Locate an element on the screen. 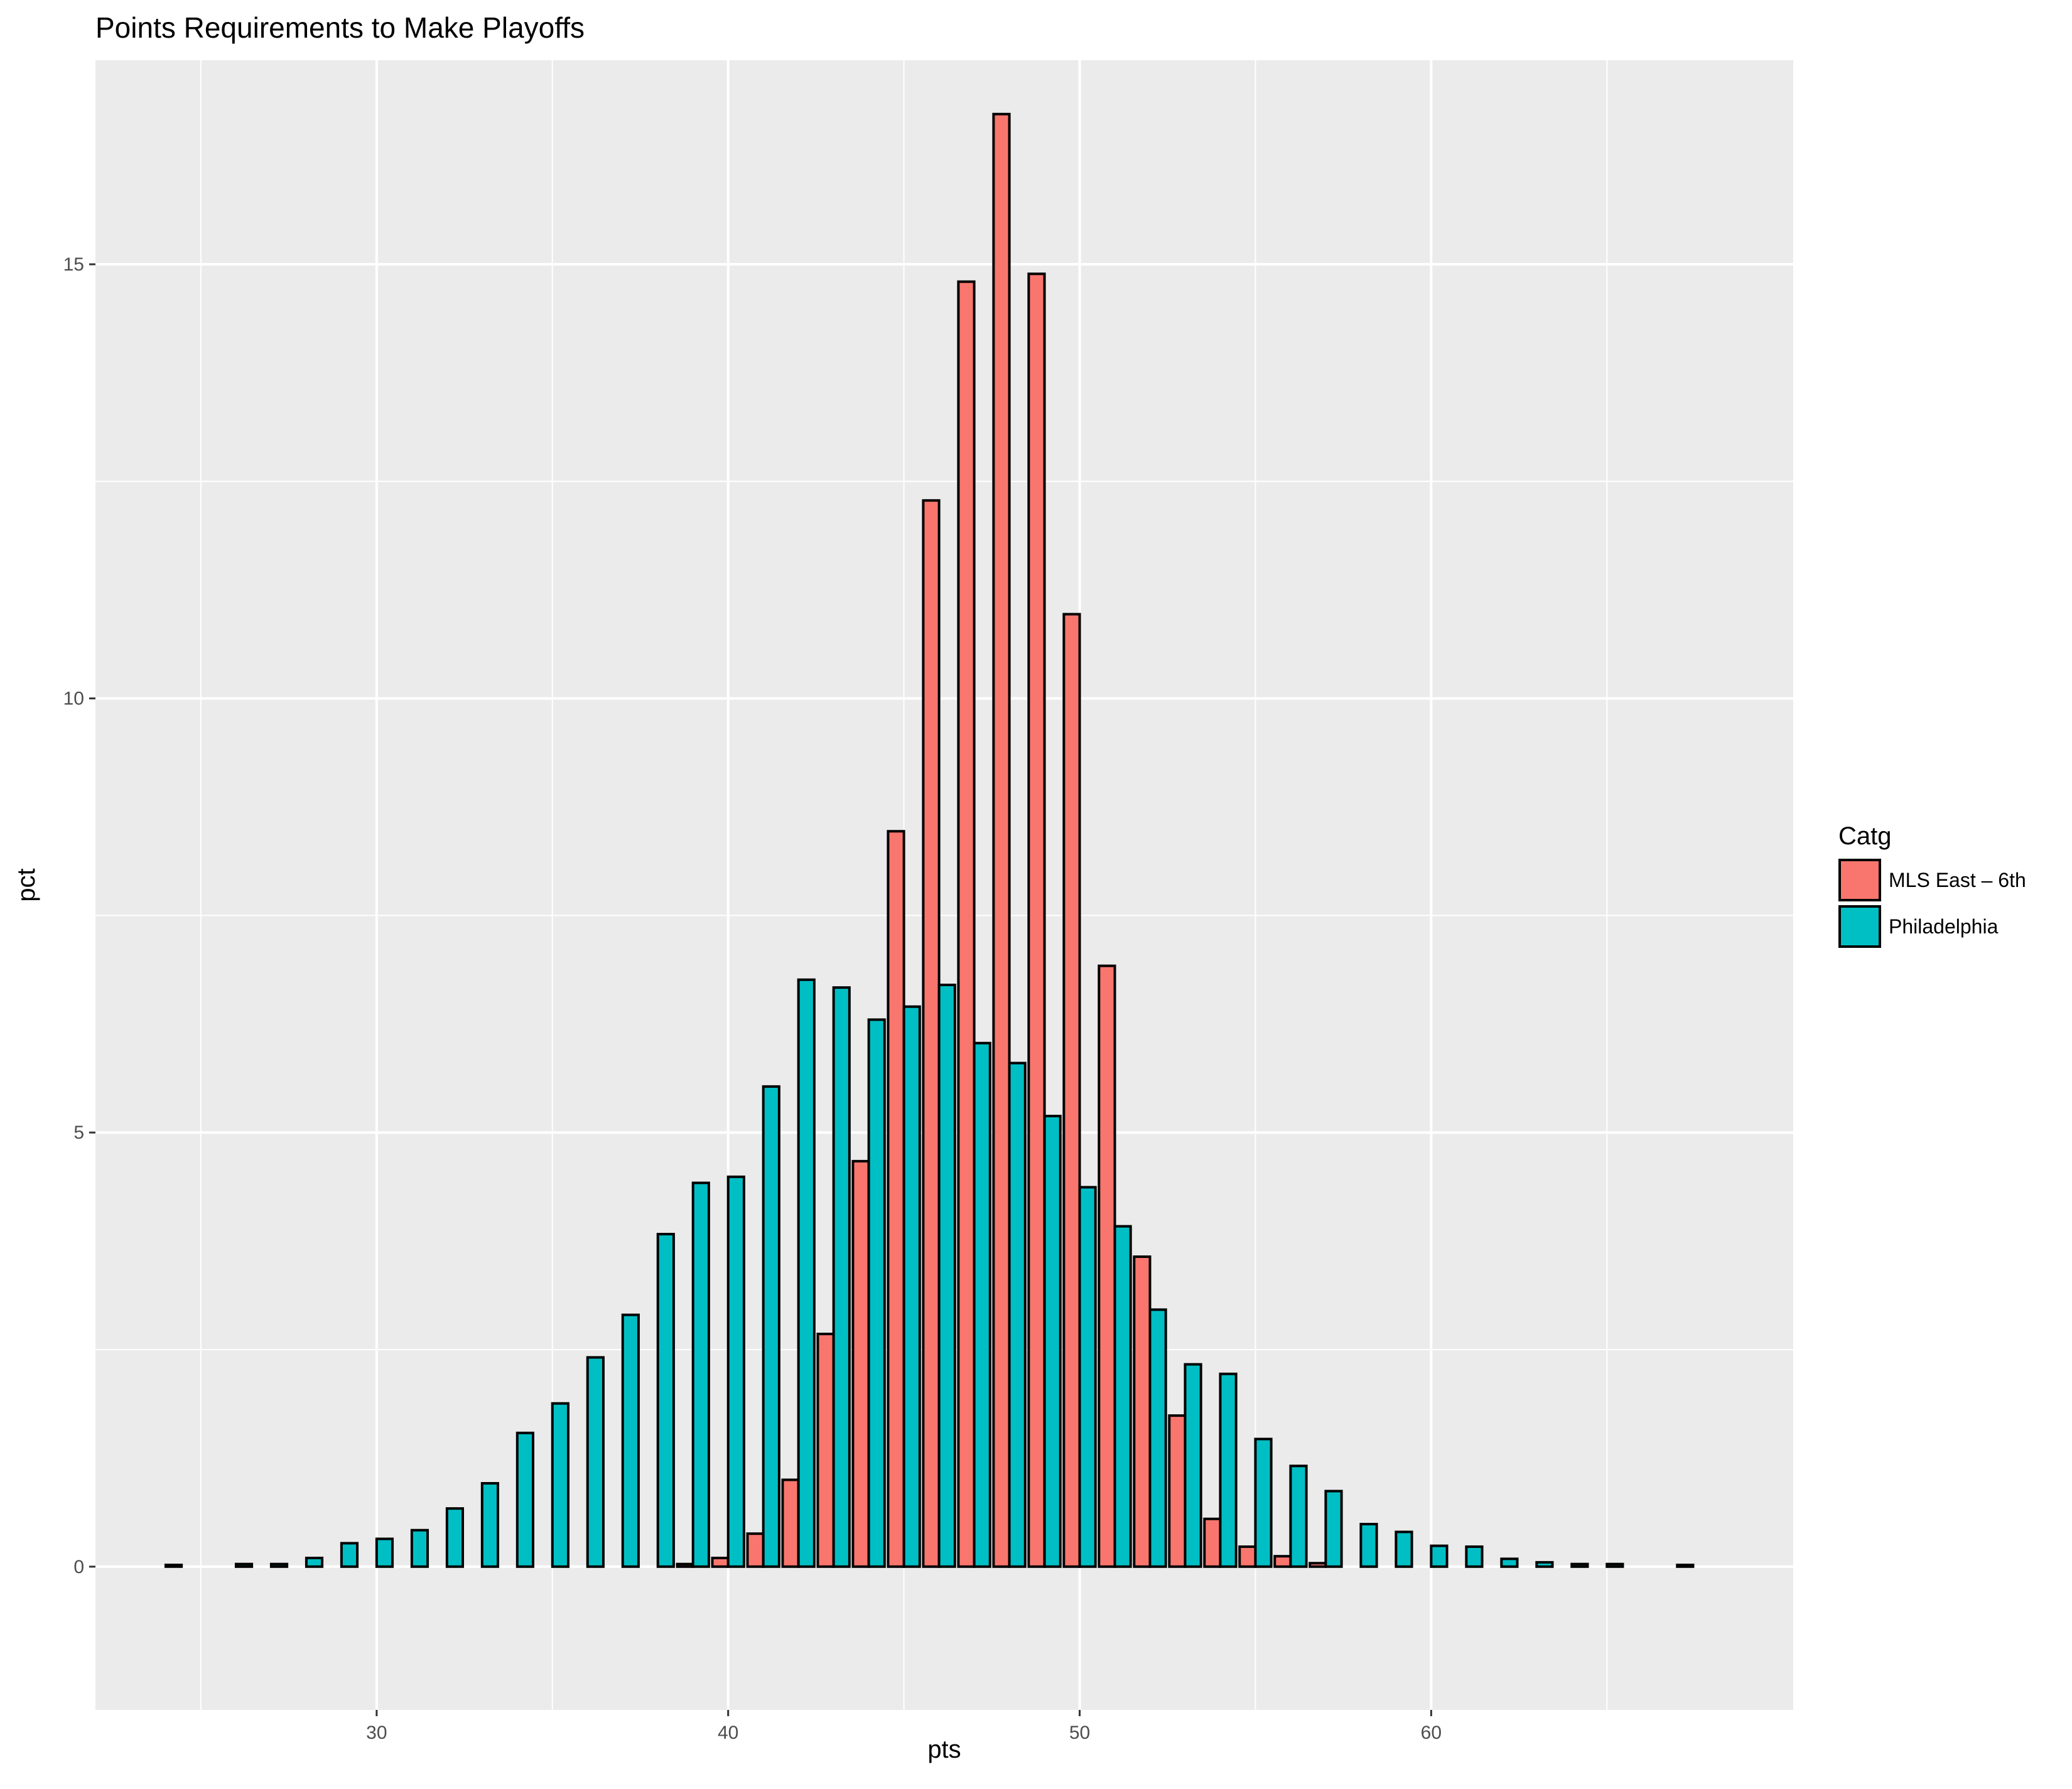 This screenshot has width=2072, height=1789. x-tick-label: 60 is located at coordinates (1432, 1732).